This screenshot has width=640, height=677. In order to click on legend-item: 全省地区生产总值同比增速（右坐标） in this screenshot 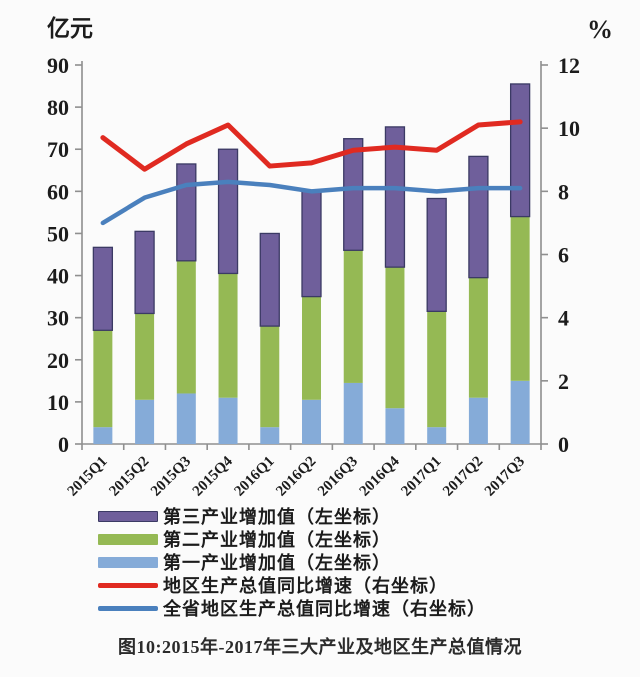, I will do `click(369, 609)`.